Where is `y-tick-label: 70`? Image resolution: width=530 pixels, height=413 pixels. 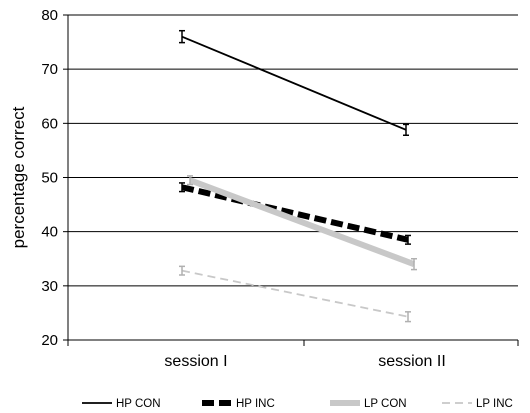
y-tick-label: 70 is located at coordinates (49, 69).